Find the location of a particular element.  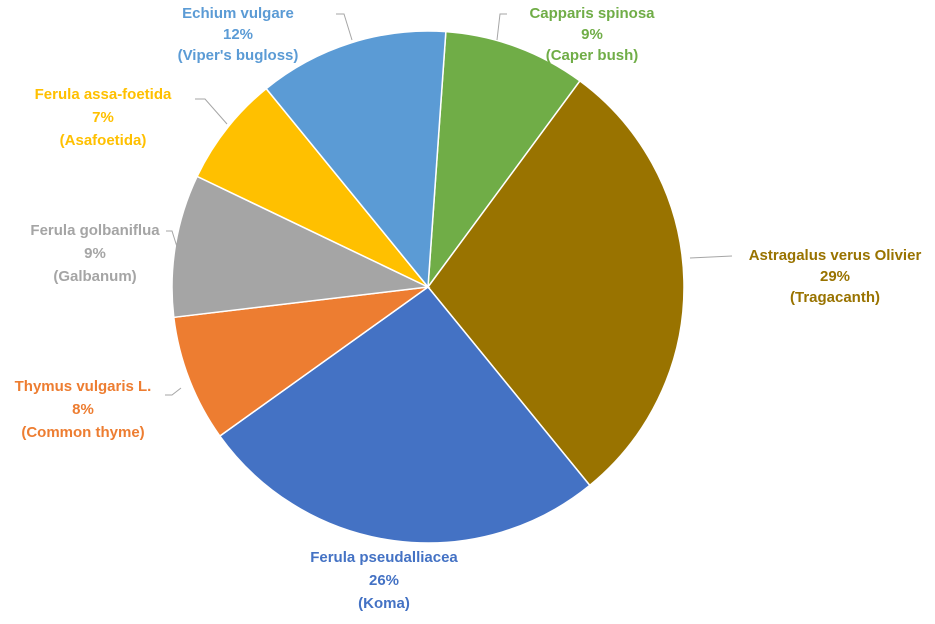

slice-label-common-name: (Caper bush) is located at coordinates (592, 55).